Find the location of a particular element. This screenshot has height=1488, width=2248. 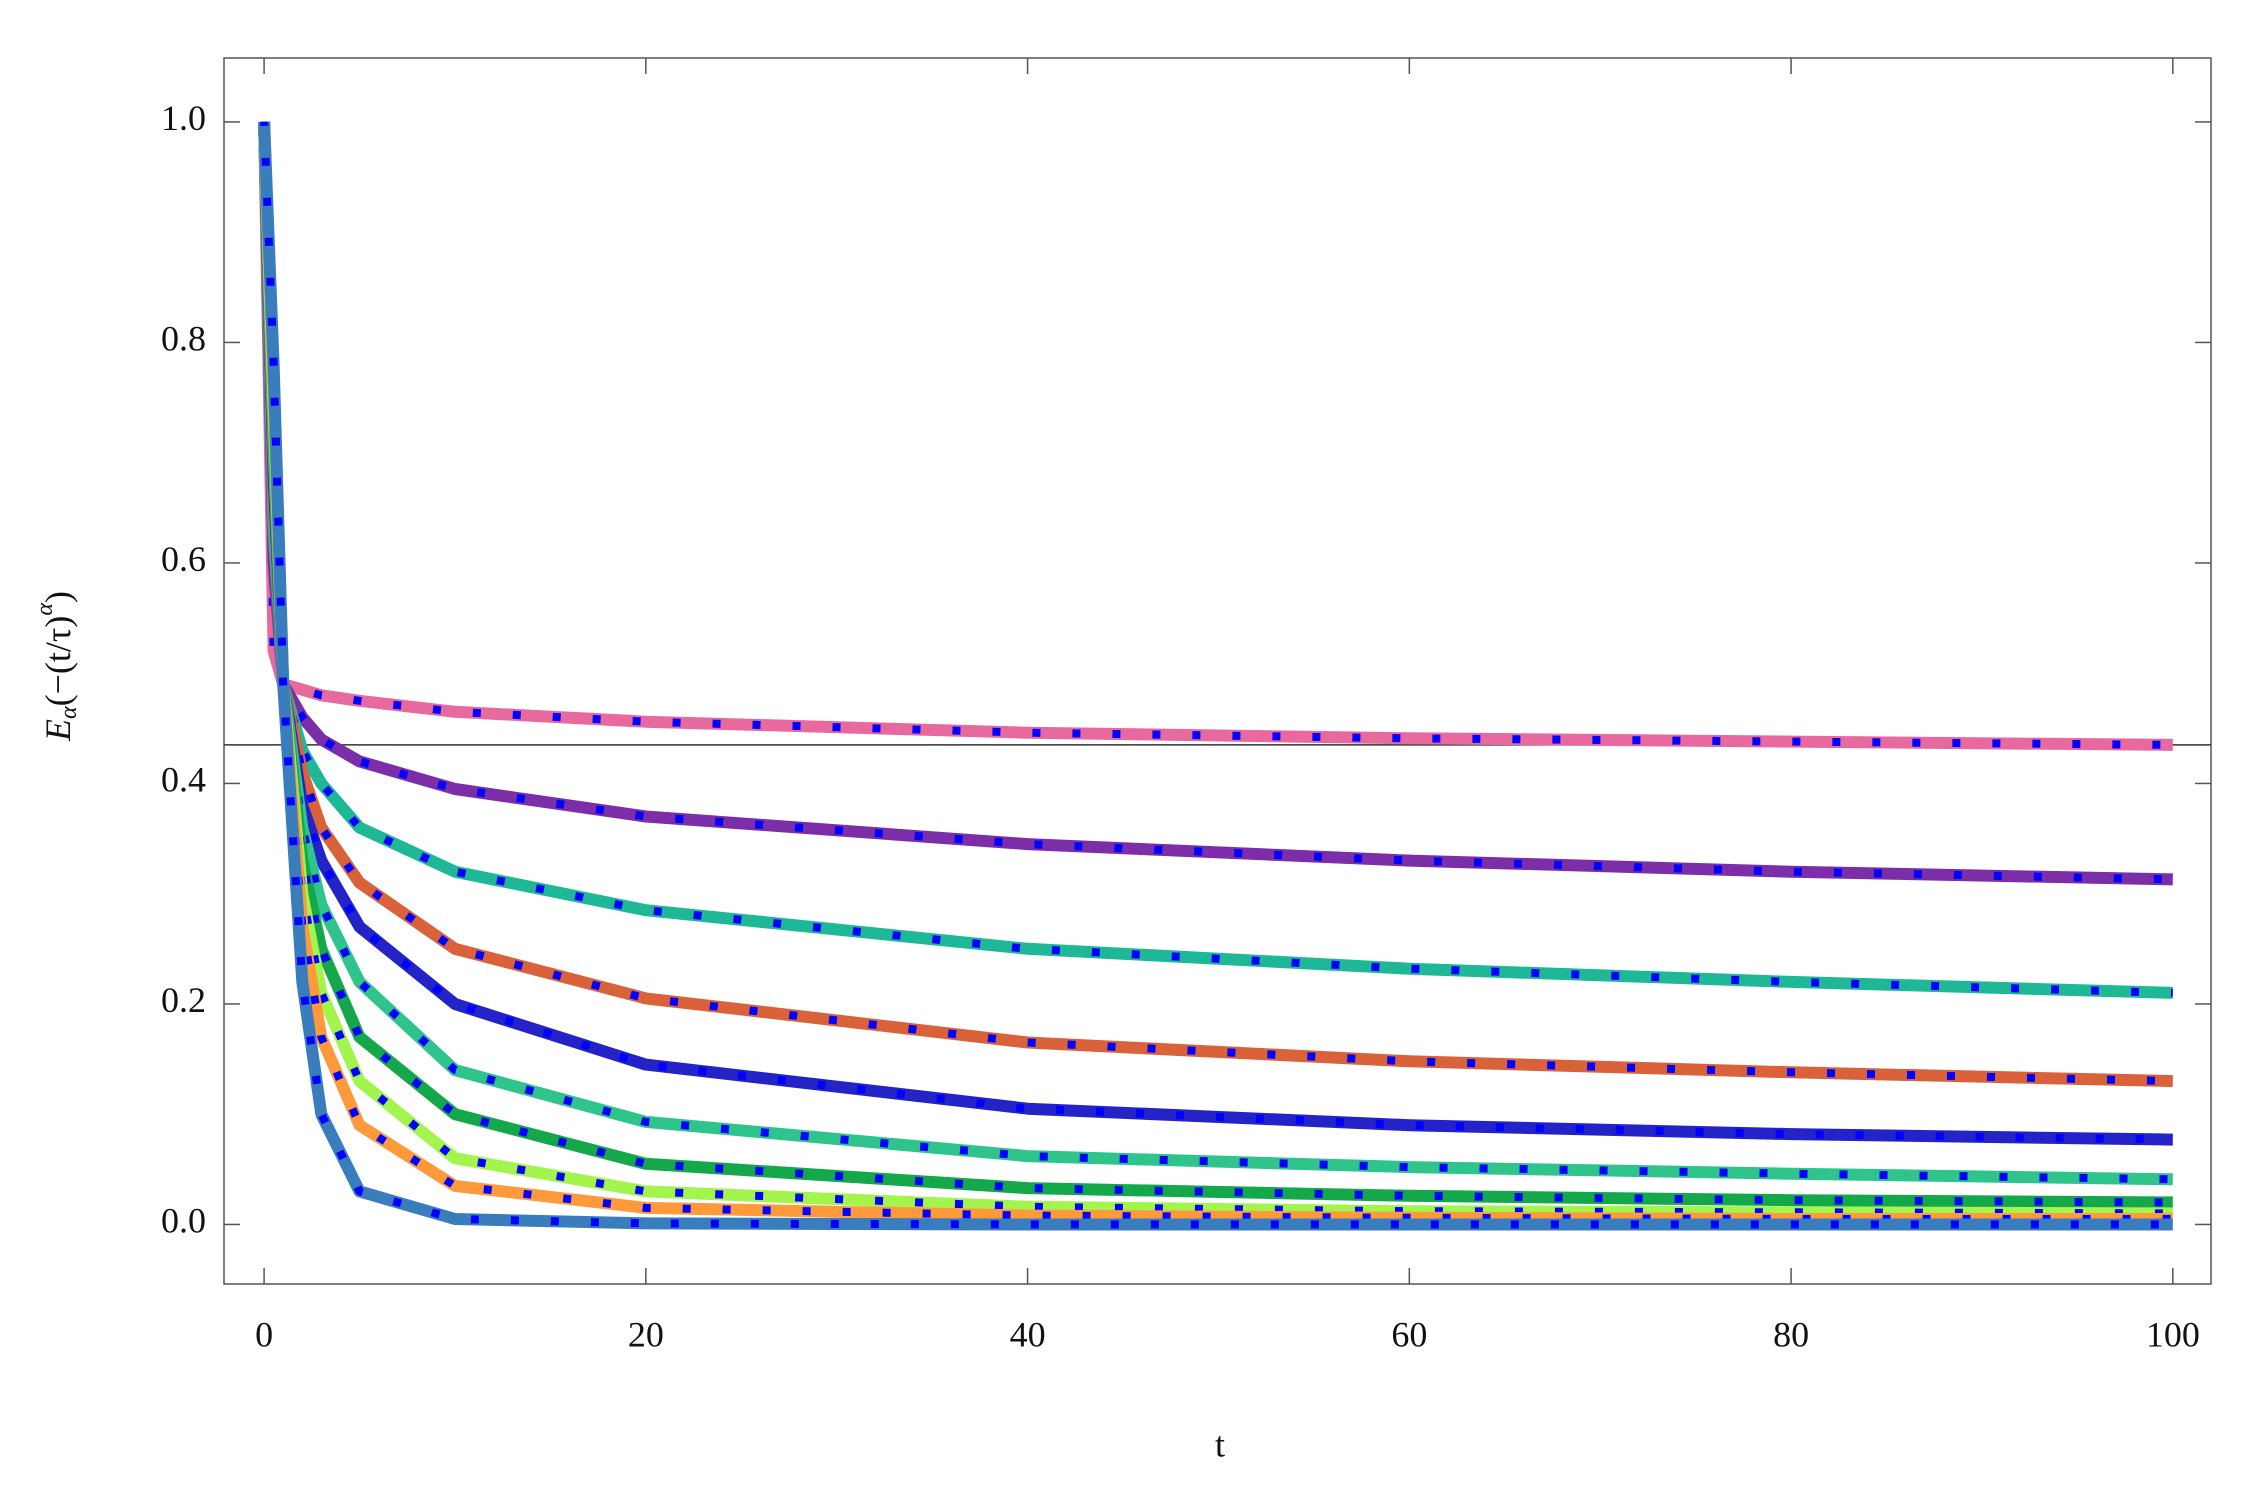

y-tick-label: 0.8 is located at coordinates (183, 339).